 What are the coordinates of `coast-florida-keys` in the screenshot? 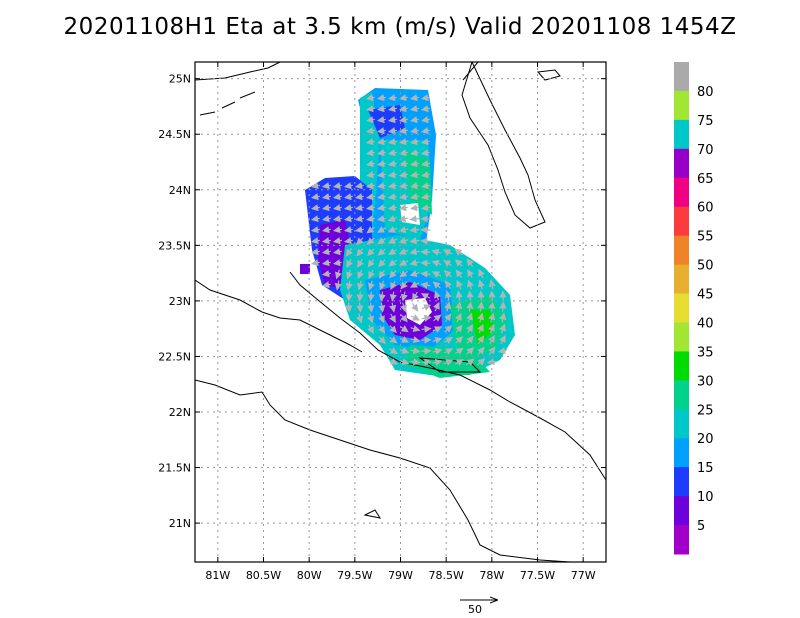 It's located at (227, 103).